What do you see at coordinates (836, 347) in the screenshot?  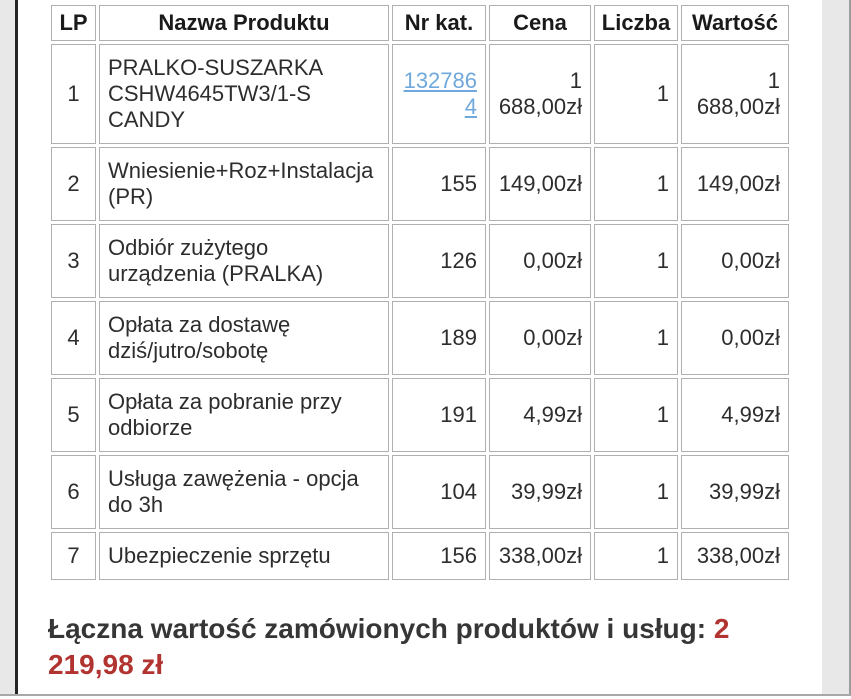 I see `scrollbar-track` at bounding box center [836, 347].